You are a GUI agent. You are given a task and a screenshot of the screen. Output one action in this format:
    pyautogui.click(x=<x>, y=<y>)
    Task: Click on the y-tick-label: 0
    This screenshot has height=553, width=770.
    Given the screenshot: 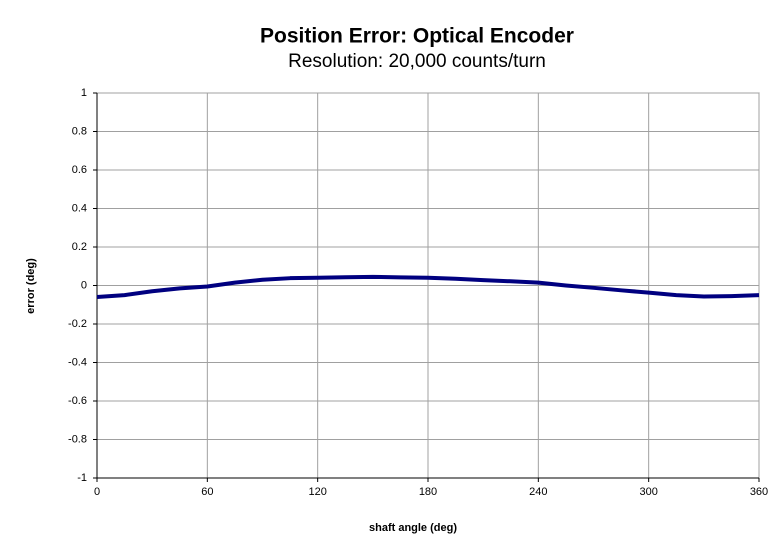 What is the action you would take?
    pyautogui.click(x=84, y=285)
    